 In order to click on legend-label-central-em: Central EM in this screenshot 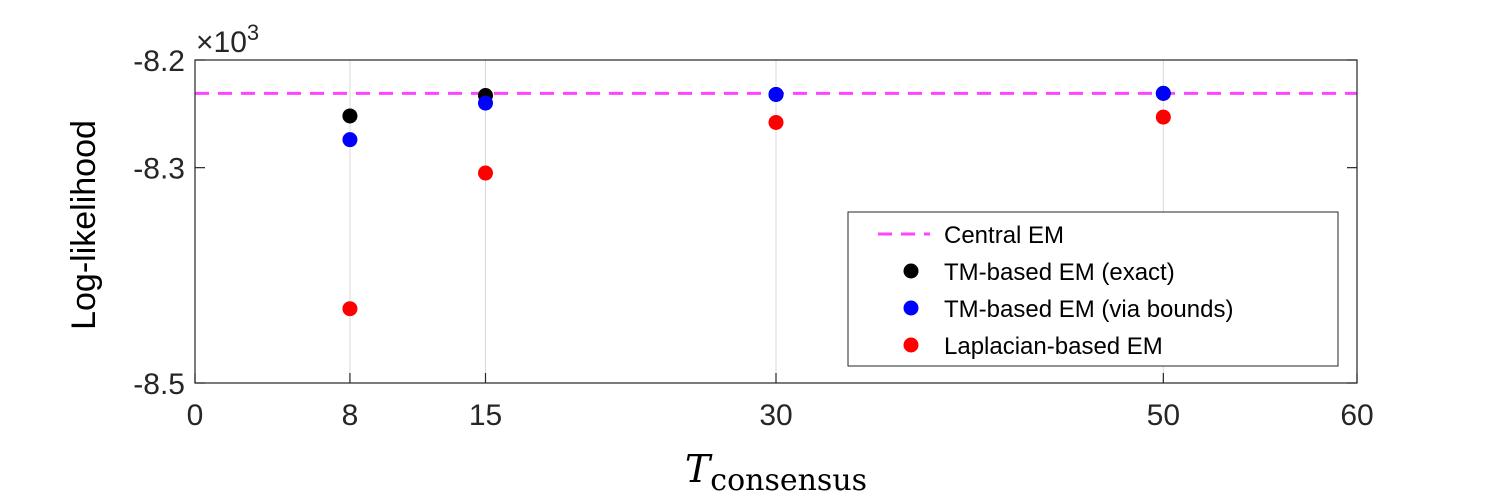, I will do `click(1004, 235)`.